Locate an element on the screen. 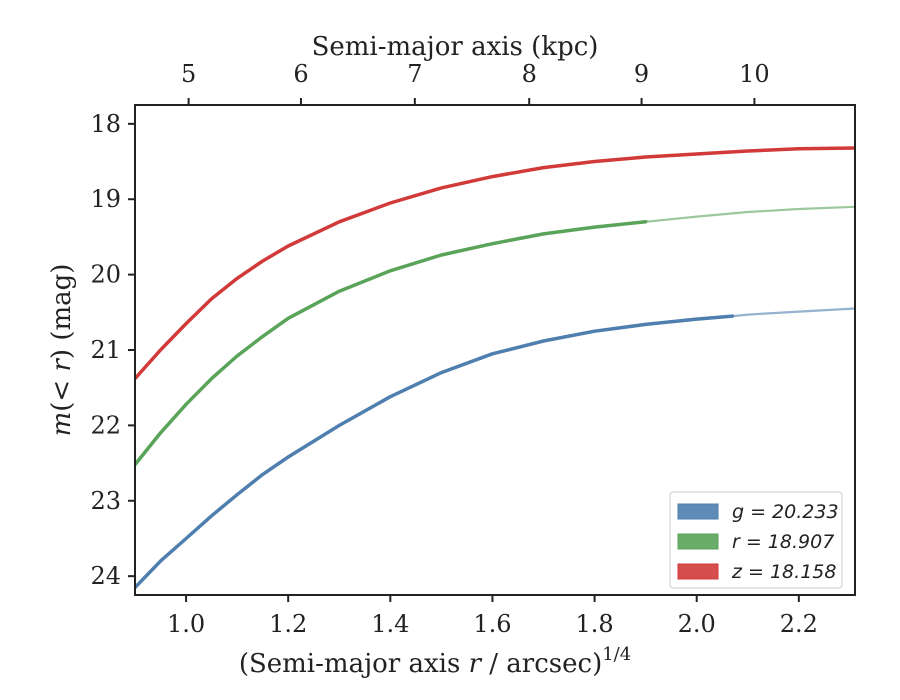 The image size is (900, 700). x-tick-label: 1.4 is located at coordinates (390, 624).